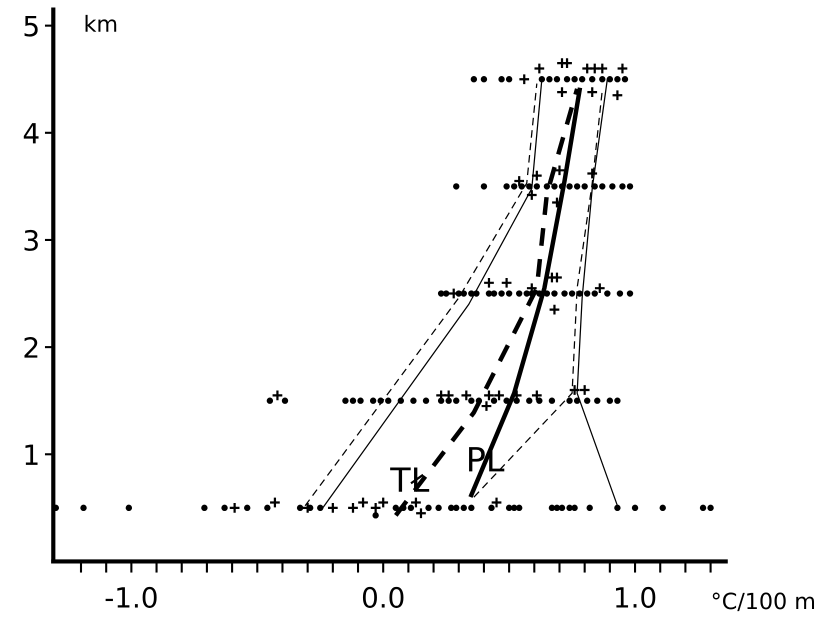  I want to click on y-axis-title: km, so click(101, 23).